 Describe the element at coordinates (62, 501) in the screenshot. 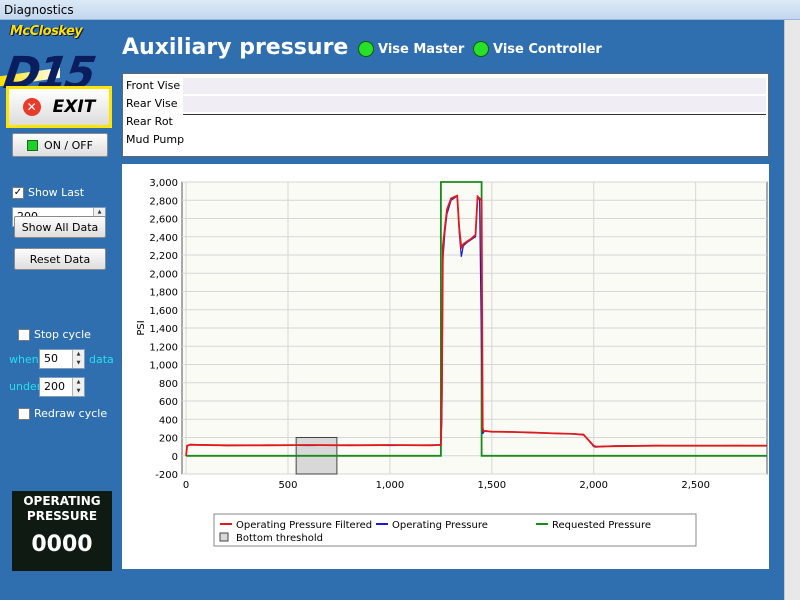

I see `op-label-line1: OPERATING` at that location.